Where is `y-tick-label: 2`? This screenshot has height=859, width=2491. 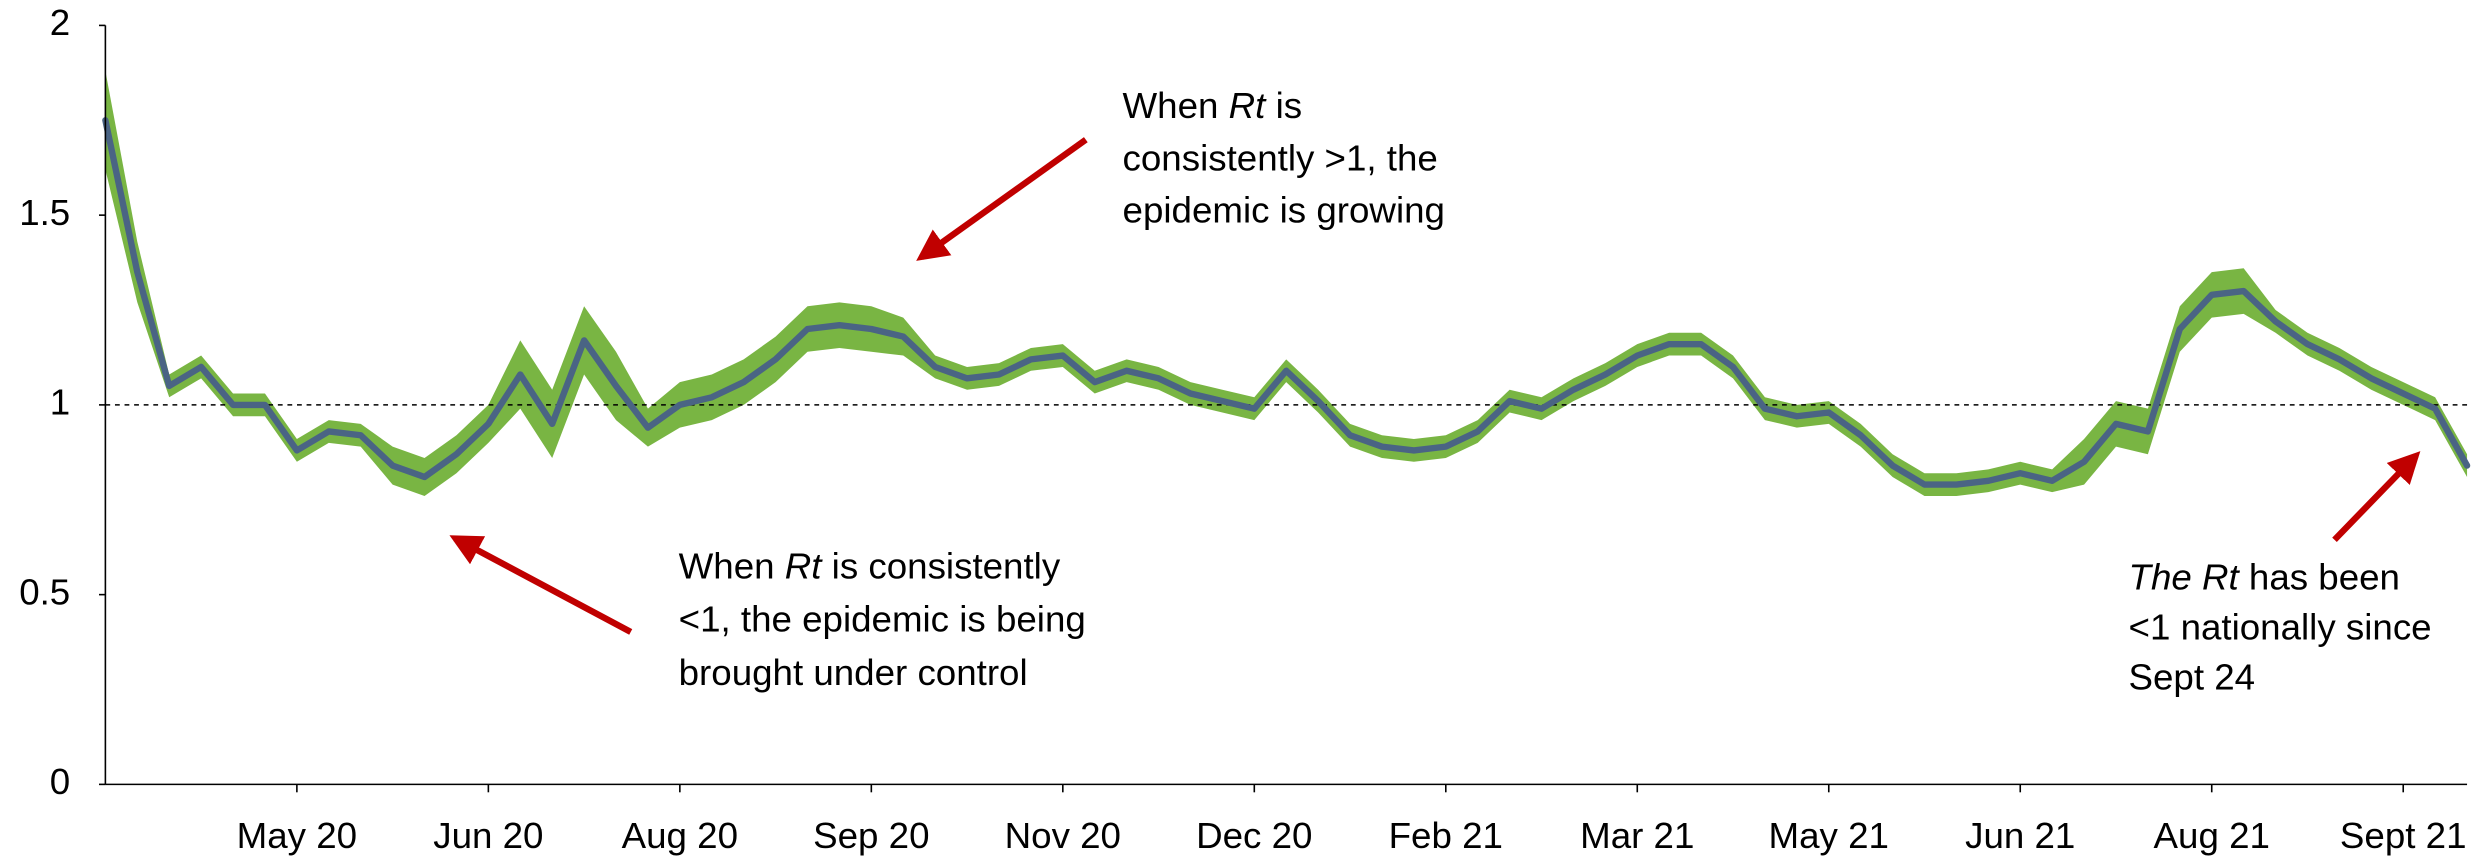
y-tick-label: 2 is located at coordinates (60, 22).